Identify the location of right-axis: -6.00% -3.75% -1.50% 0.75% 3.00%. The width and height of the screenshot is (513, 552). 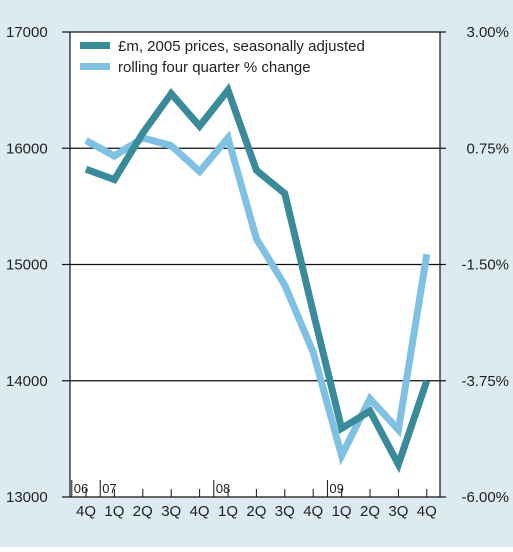
(474, 265).